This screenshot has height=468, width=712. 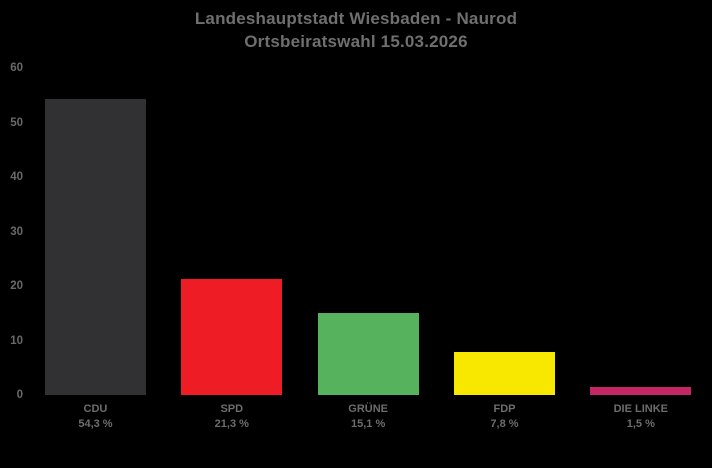 What do you see at coordinates (95, 247) in the screenshot?
I see `bar-cdu` at bounding box center [95, 247].